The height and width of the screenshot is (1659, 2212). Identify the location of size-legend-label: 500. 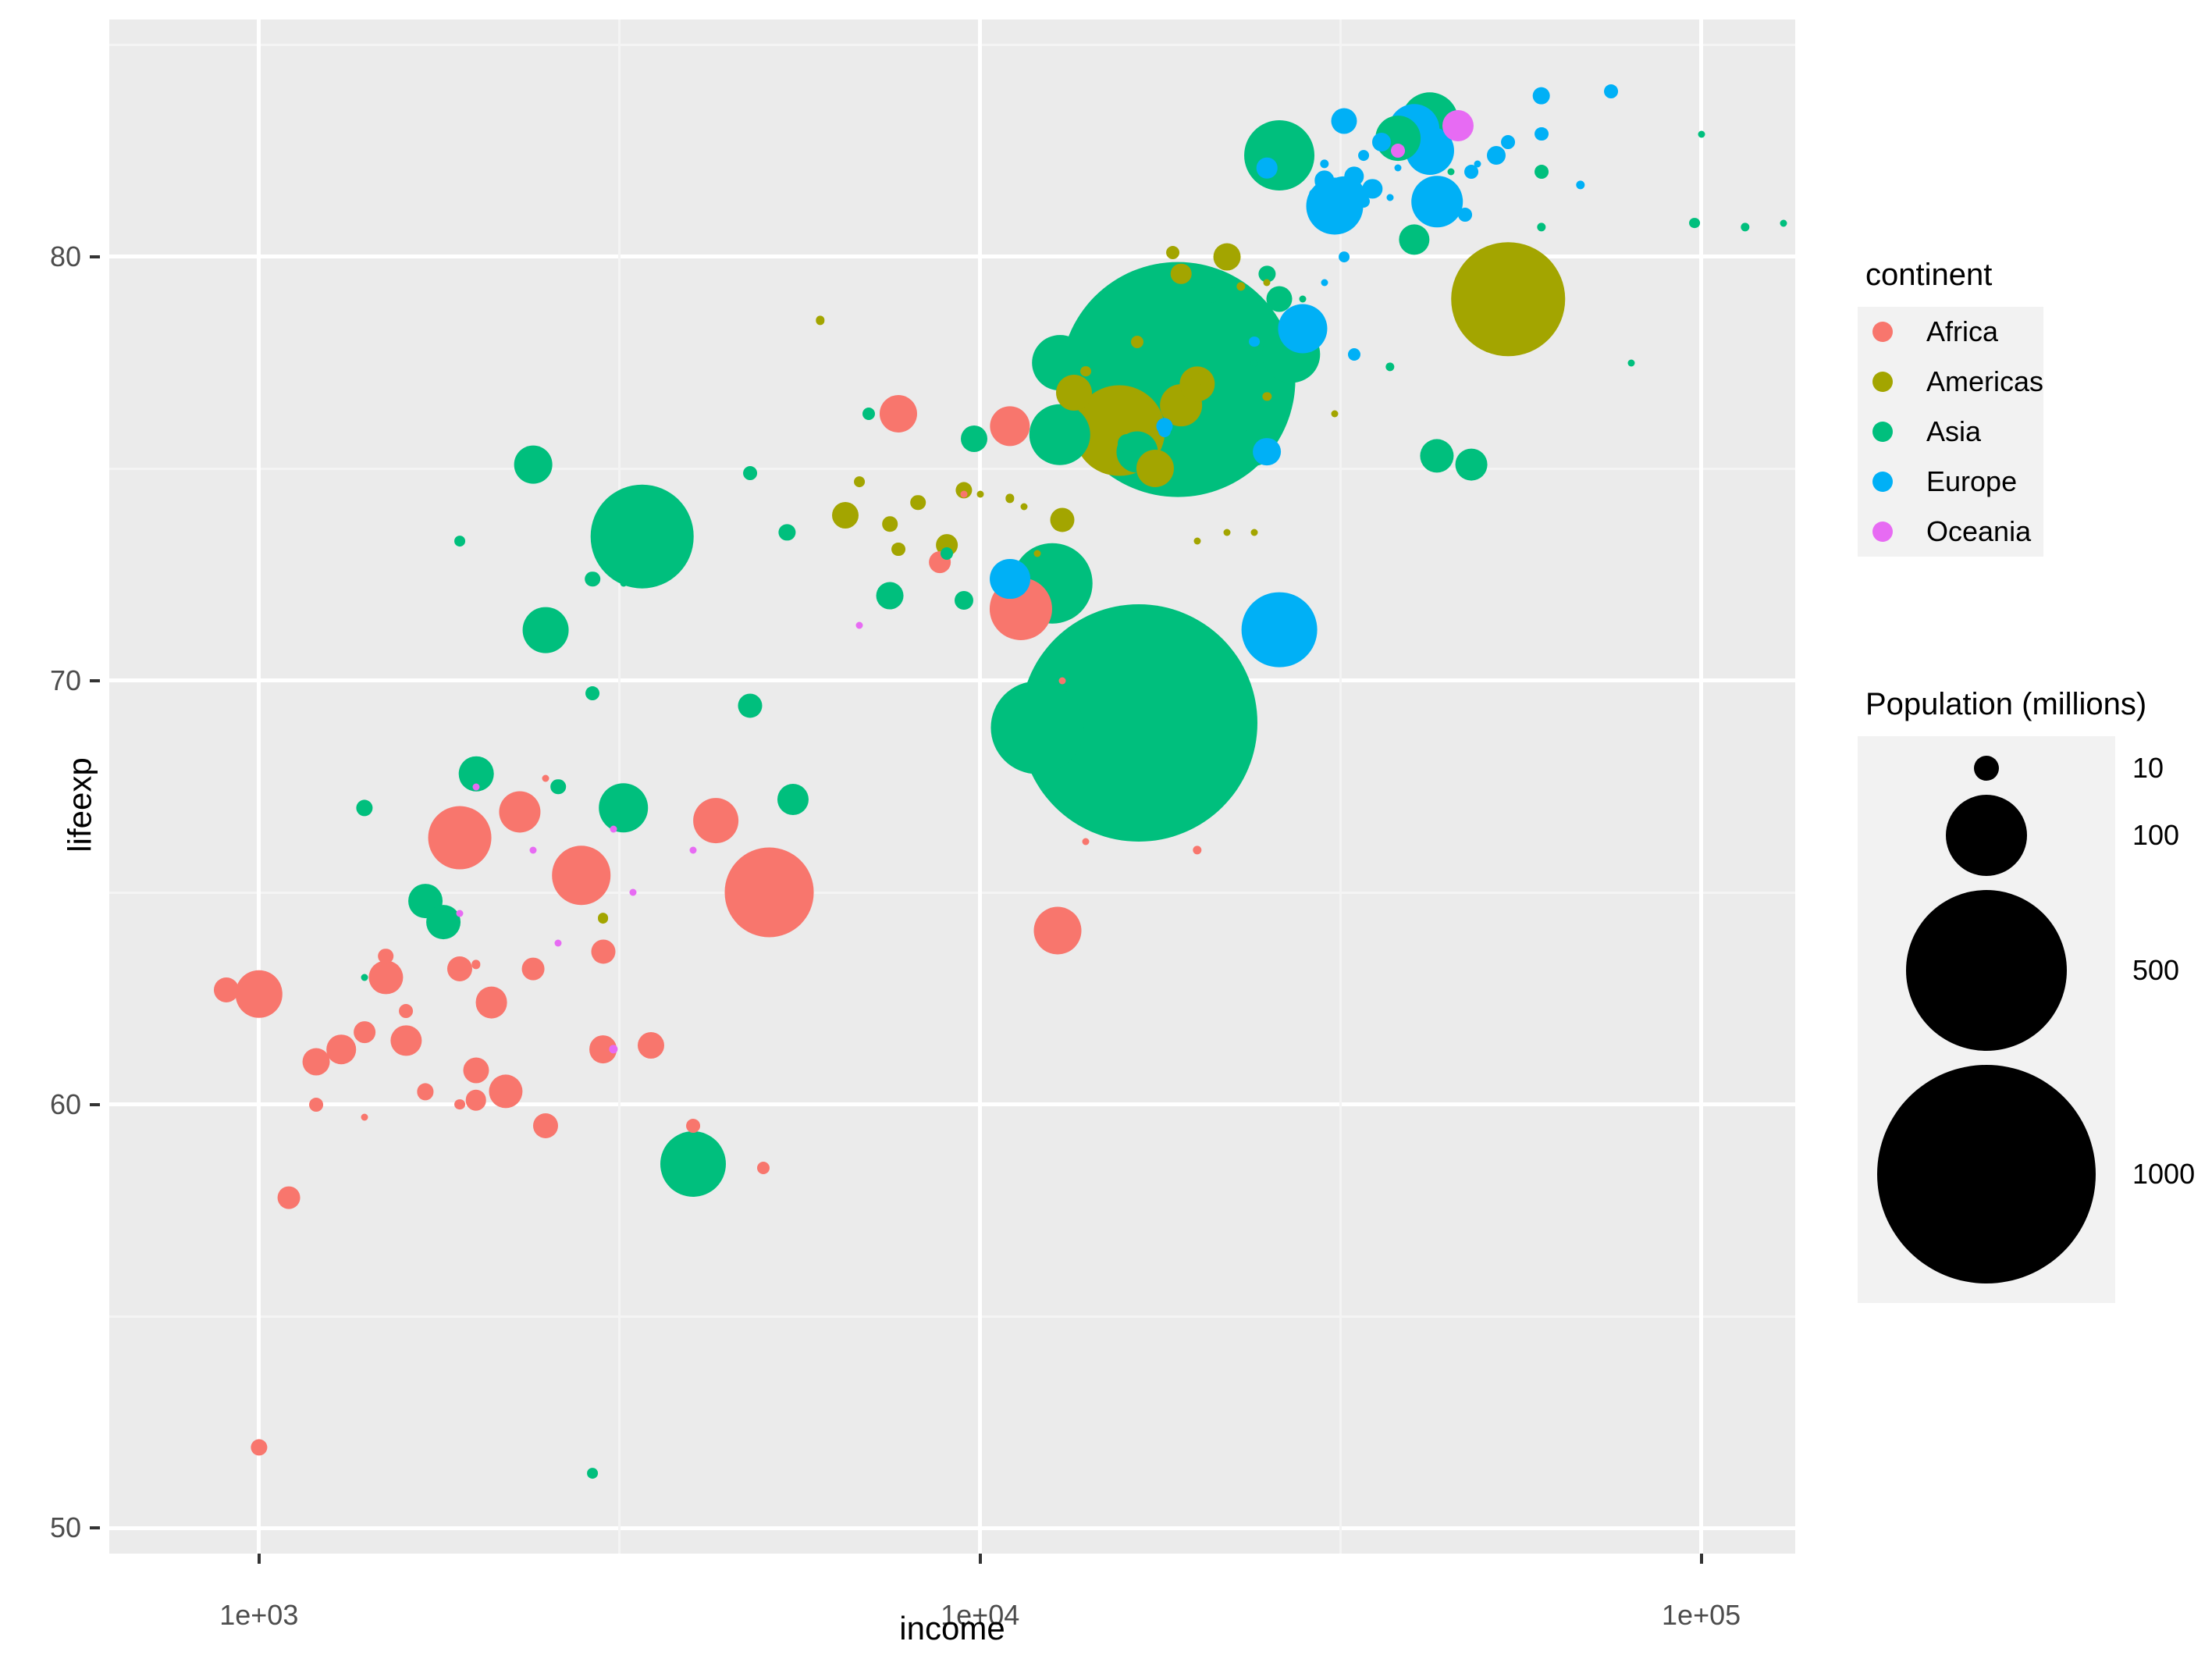
(2156, 970).